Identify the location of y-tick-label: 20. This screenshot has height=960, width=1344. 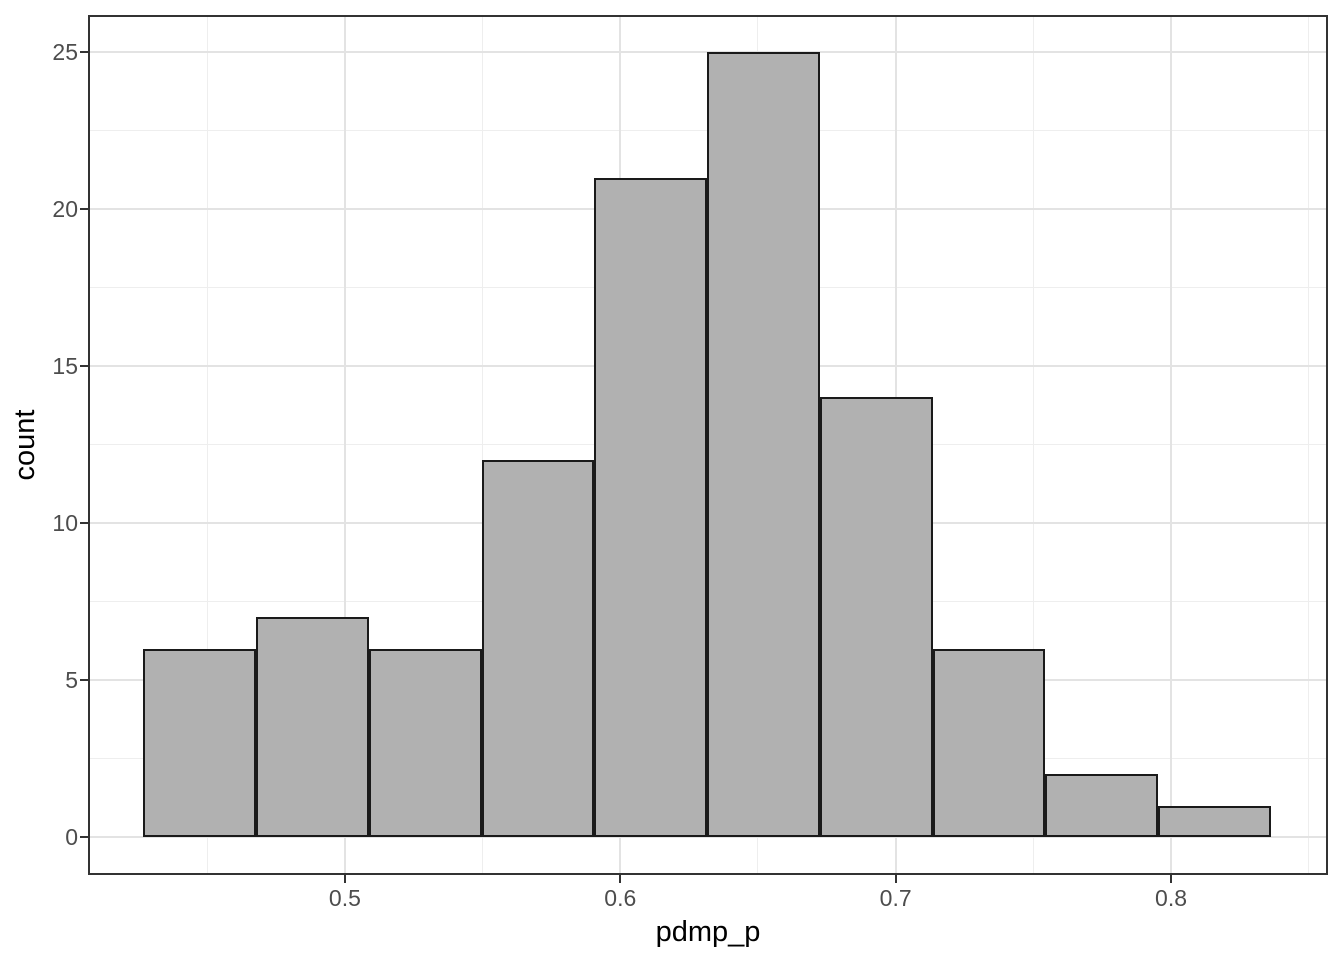
(65, 209).